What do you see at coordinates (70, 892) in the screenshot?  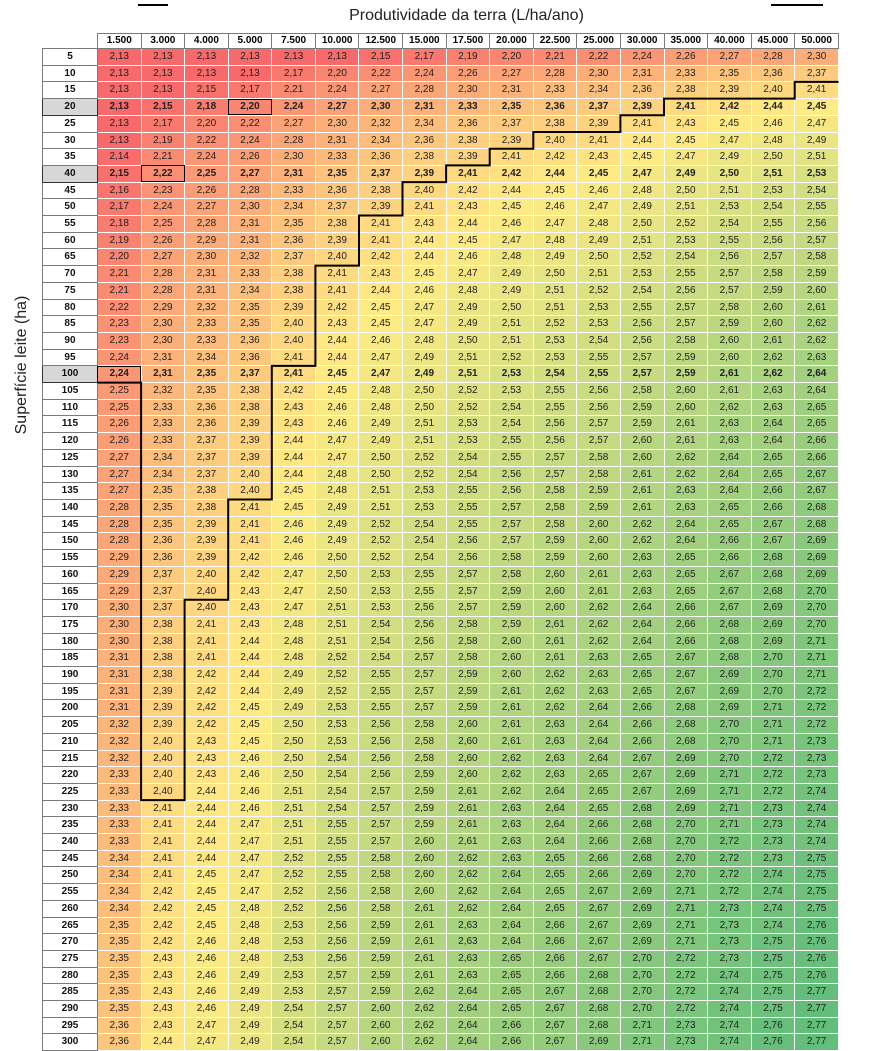 I see `row-header: 255` at bounding box center [70, 892].